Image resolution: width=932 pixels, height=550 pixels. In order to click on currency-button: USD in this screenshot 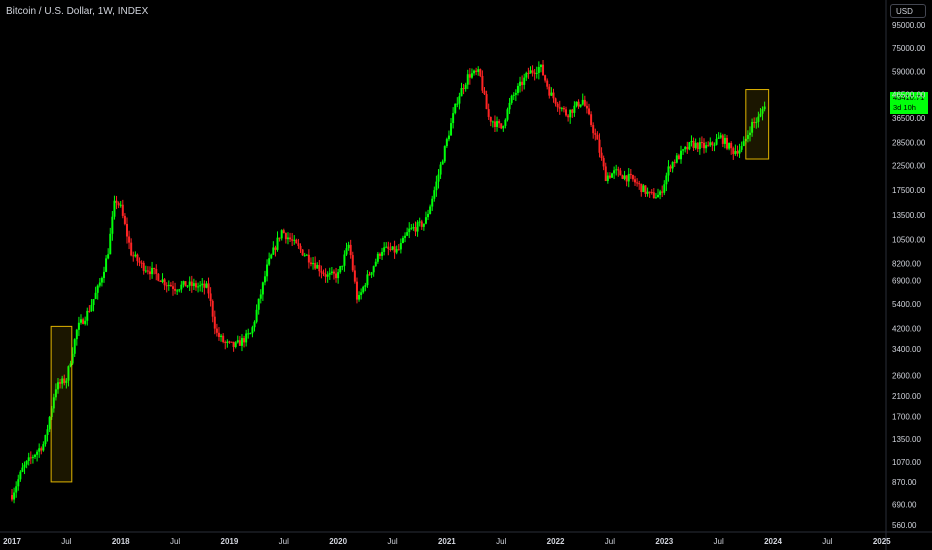, I will do `click(908, 11)`.